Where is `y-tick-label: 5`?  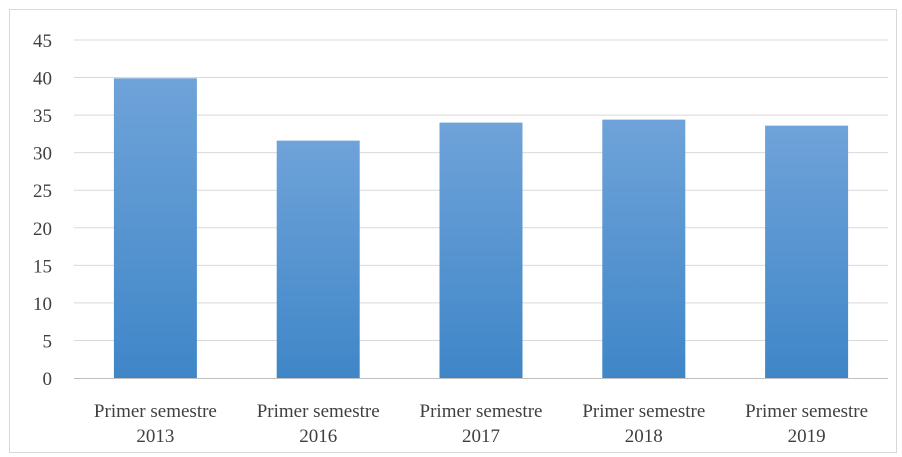 y-tick-label: 5 is located at coordinates (48, 341).